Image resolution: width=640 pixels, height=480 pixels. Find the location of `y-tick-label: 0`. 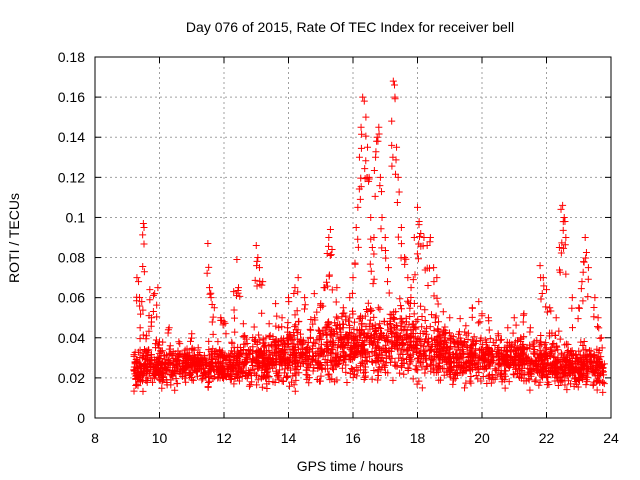

y-tick-label: 0 is located at coordinates (81, 418).